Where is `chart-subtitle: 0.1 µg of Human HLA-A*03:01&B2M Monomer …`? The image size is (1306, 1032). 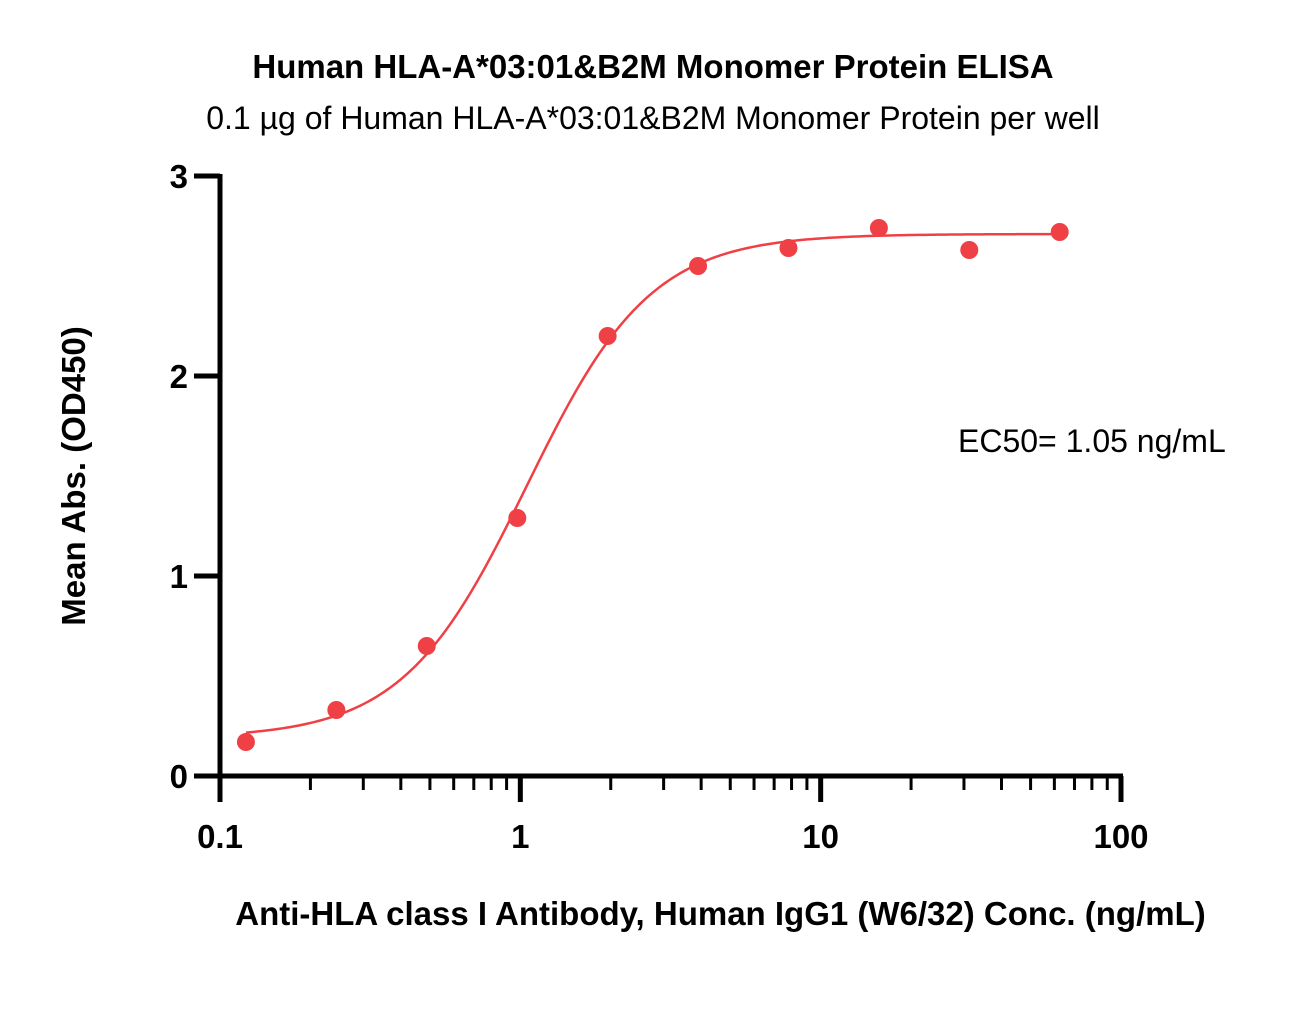
chart-subtitle: 0.1 µg of Human HLA-A*03:01&B2M Monomer … is located at coordinates (653, 118).